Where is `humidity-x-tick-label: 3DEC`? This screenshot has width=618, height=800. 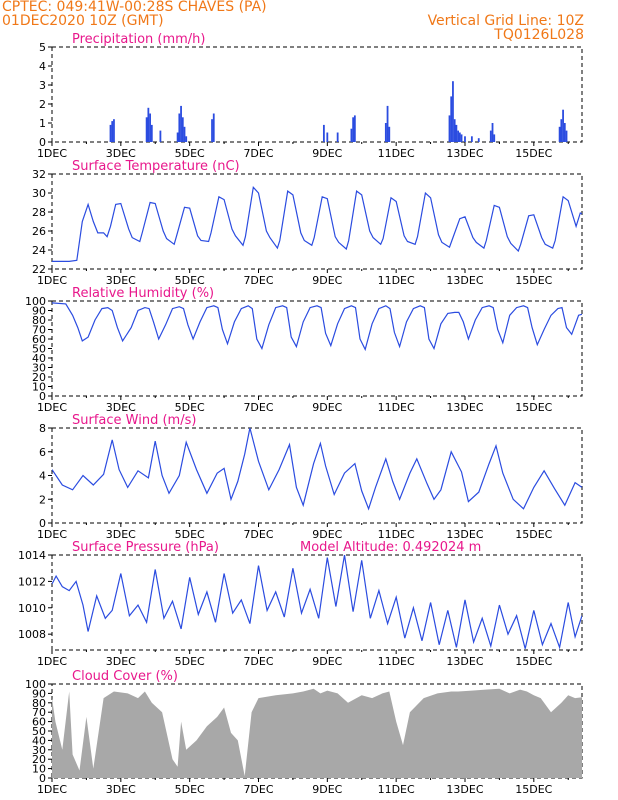 humidity-x-tick-label: 3DEC is located at coordinates (121, 407).